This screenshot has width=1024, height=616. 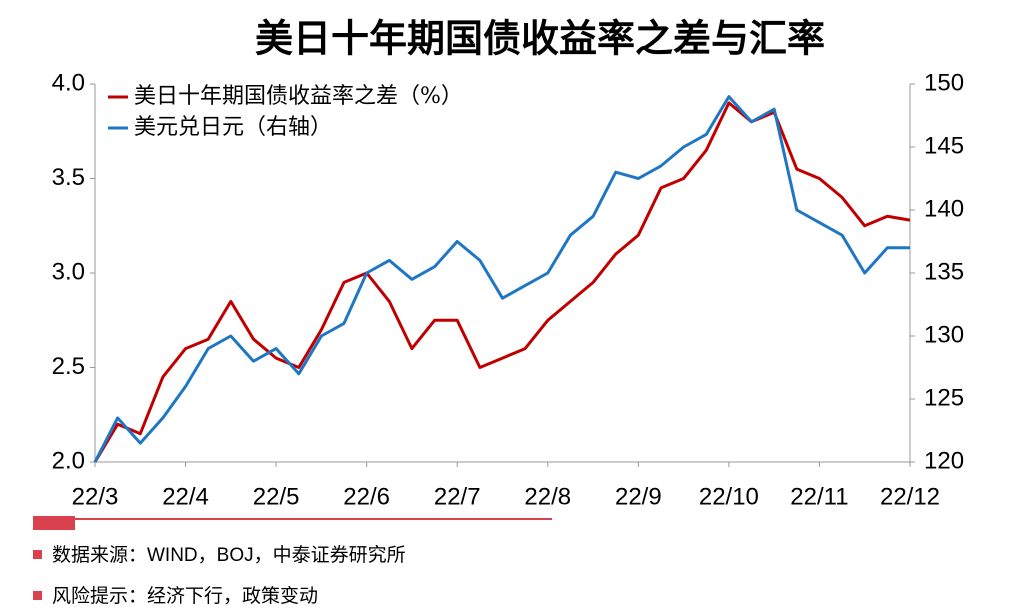 I want to click on x-tick-label: 22/9, so click(x=638, y=496).